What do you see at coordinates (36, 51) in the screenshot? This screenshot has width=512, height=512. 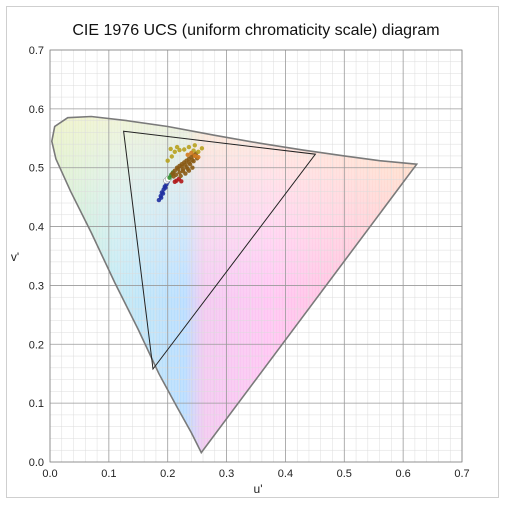 I see `y-tick-label: 0.7` at bounding box center [36, 51].